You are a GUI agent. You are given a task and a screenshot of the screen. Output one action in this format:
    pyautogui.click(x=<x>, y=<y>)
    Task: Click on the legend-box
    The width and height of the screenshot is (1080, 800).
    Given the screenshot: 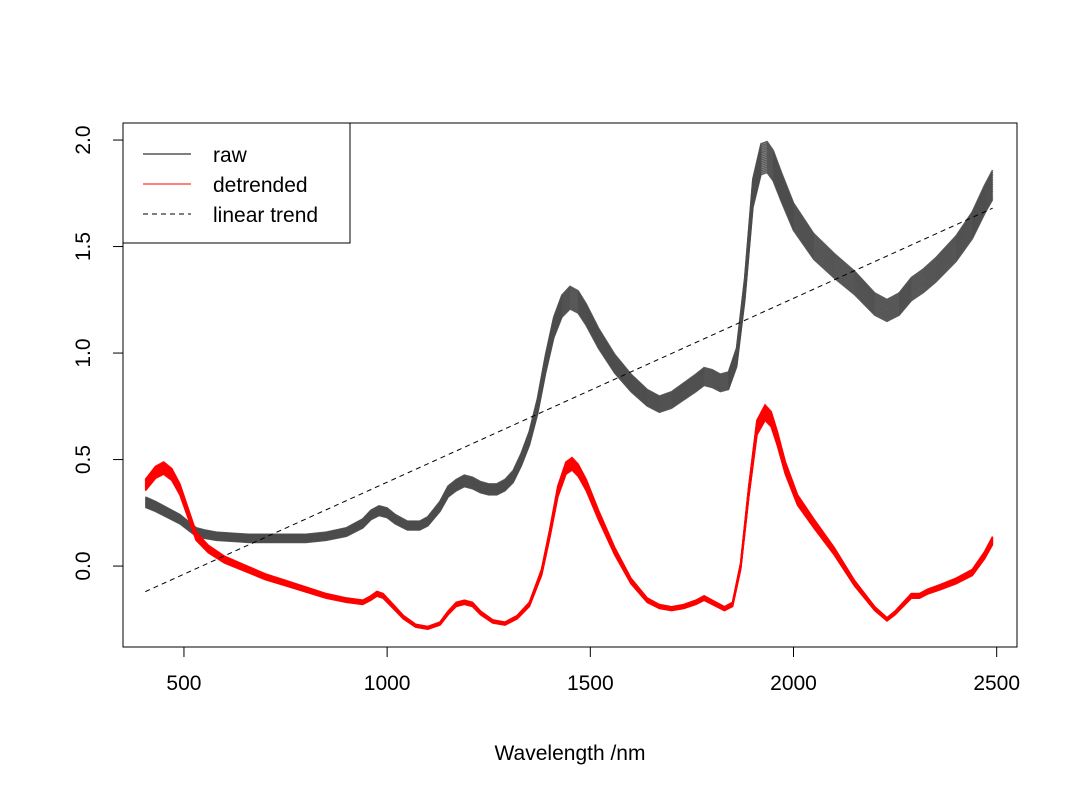 What is the action you would take?
    pyautogui.click(x=236, y=183)
    